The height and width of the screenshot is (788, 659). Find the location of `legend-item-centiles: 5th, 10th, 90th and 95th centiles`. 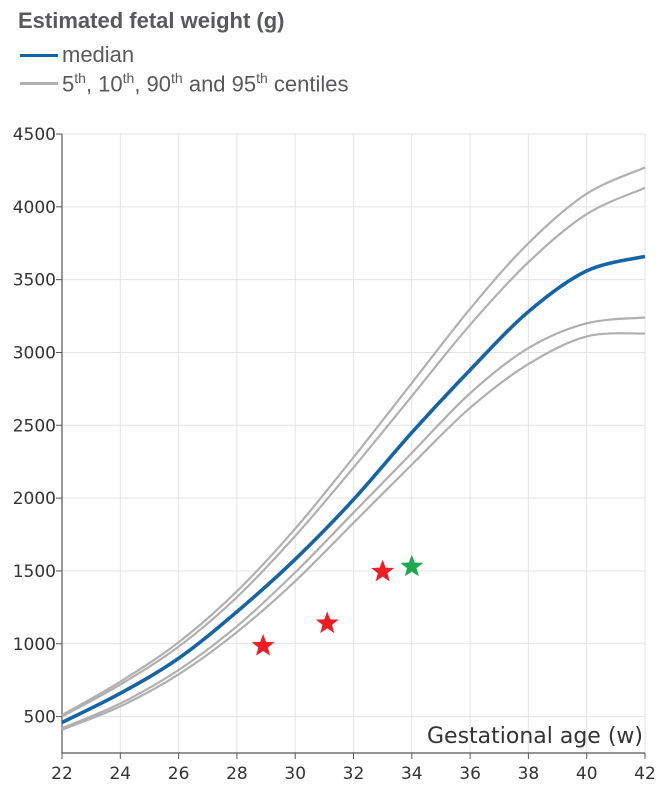

legend-item-centiles: 5th, 10th, 90th and 95th centiles is located at coordinates (184, 83).